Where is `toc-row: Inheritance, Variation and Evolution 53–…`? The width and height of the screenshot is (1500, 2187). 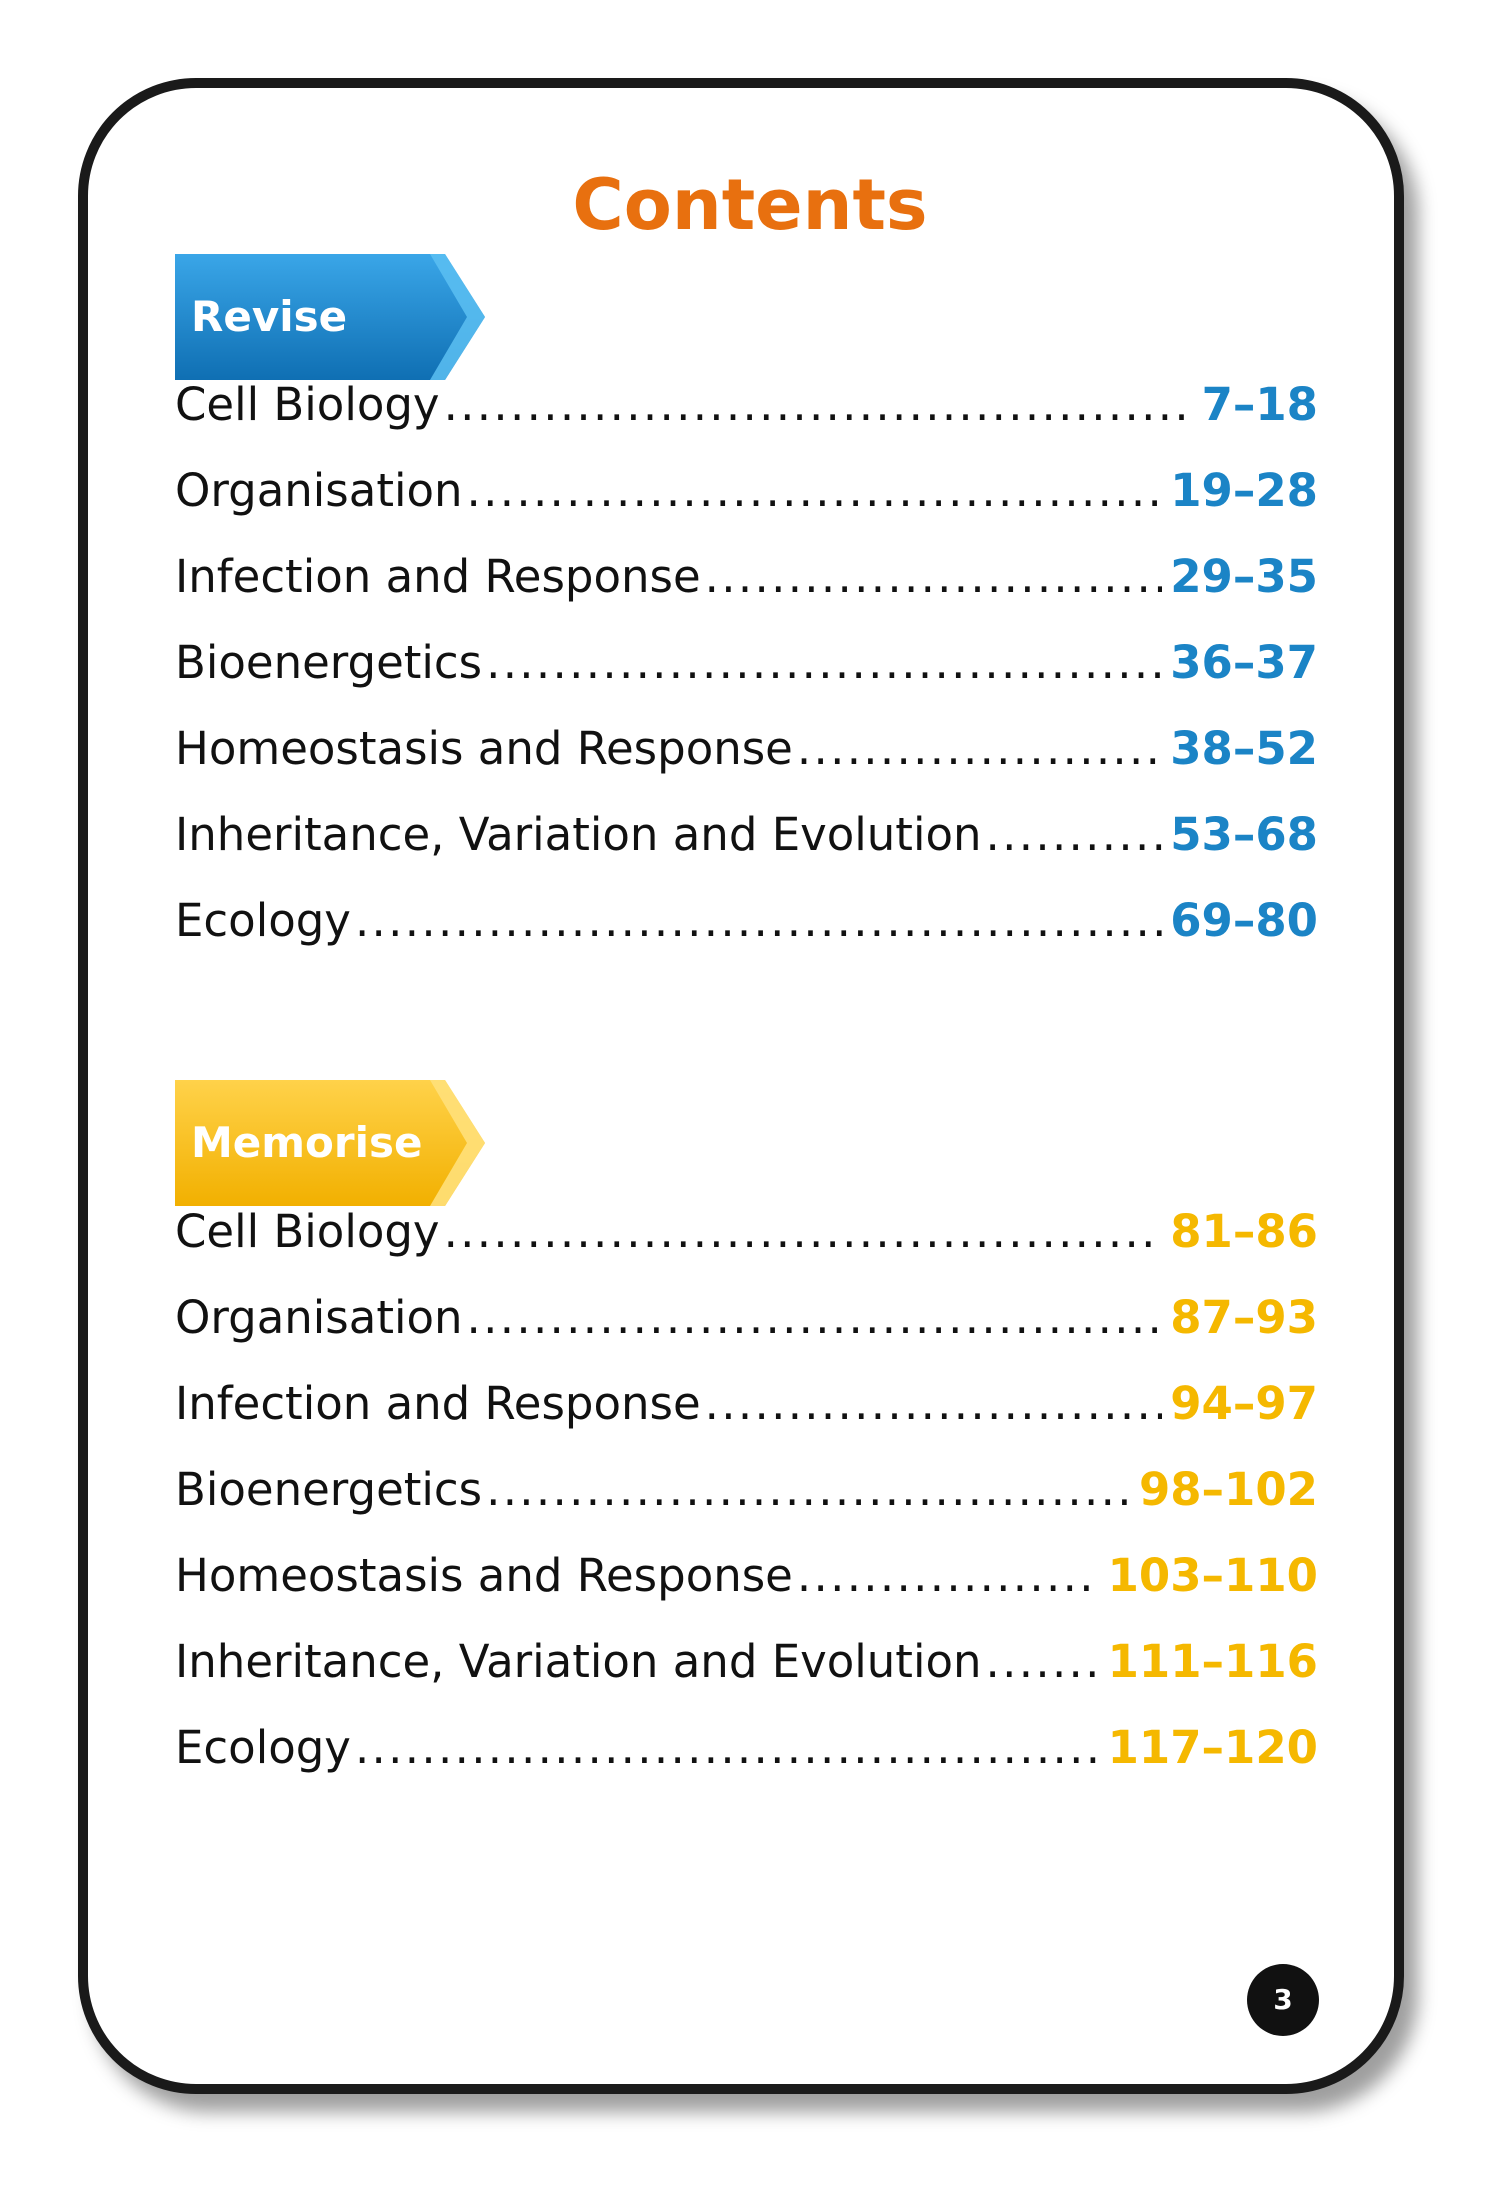
toc-row: Inheritance, Variation and Evolution 53–… is located at coordinates (746, 851).